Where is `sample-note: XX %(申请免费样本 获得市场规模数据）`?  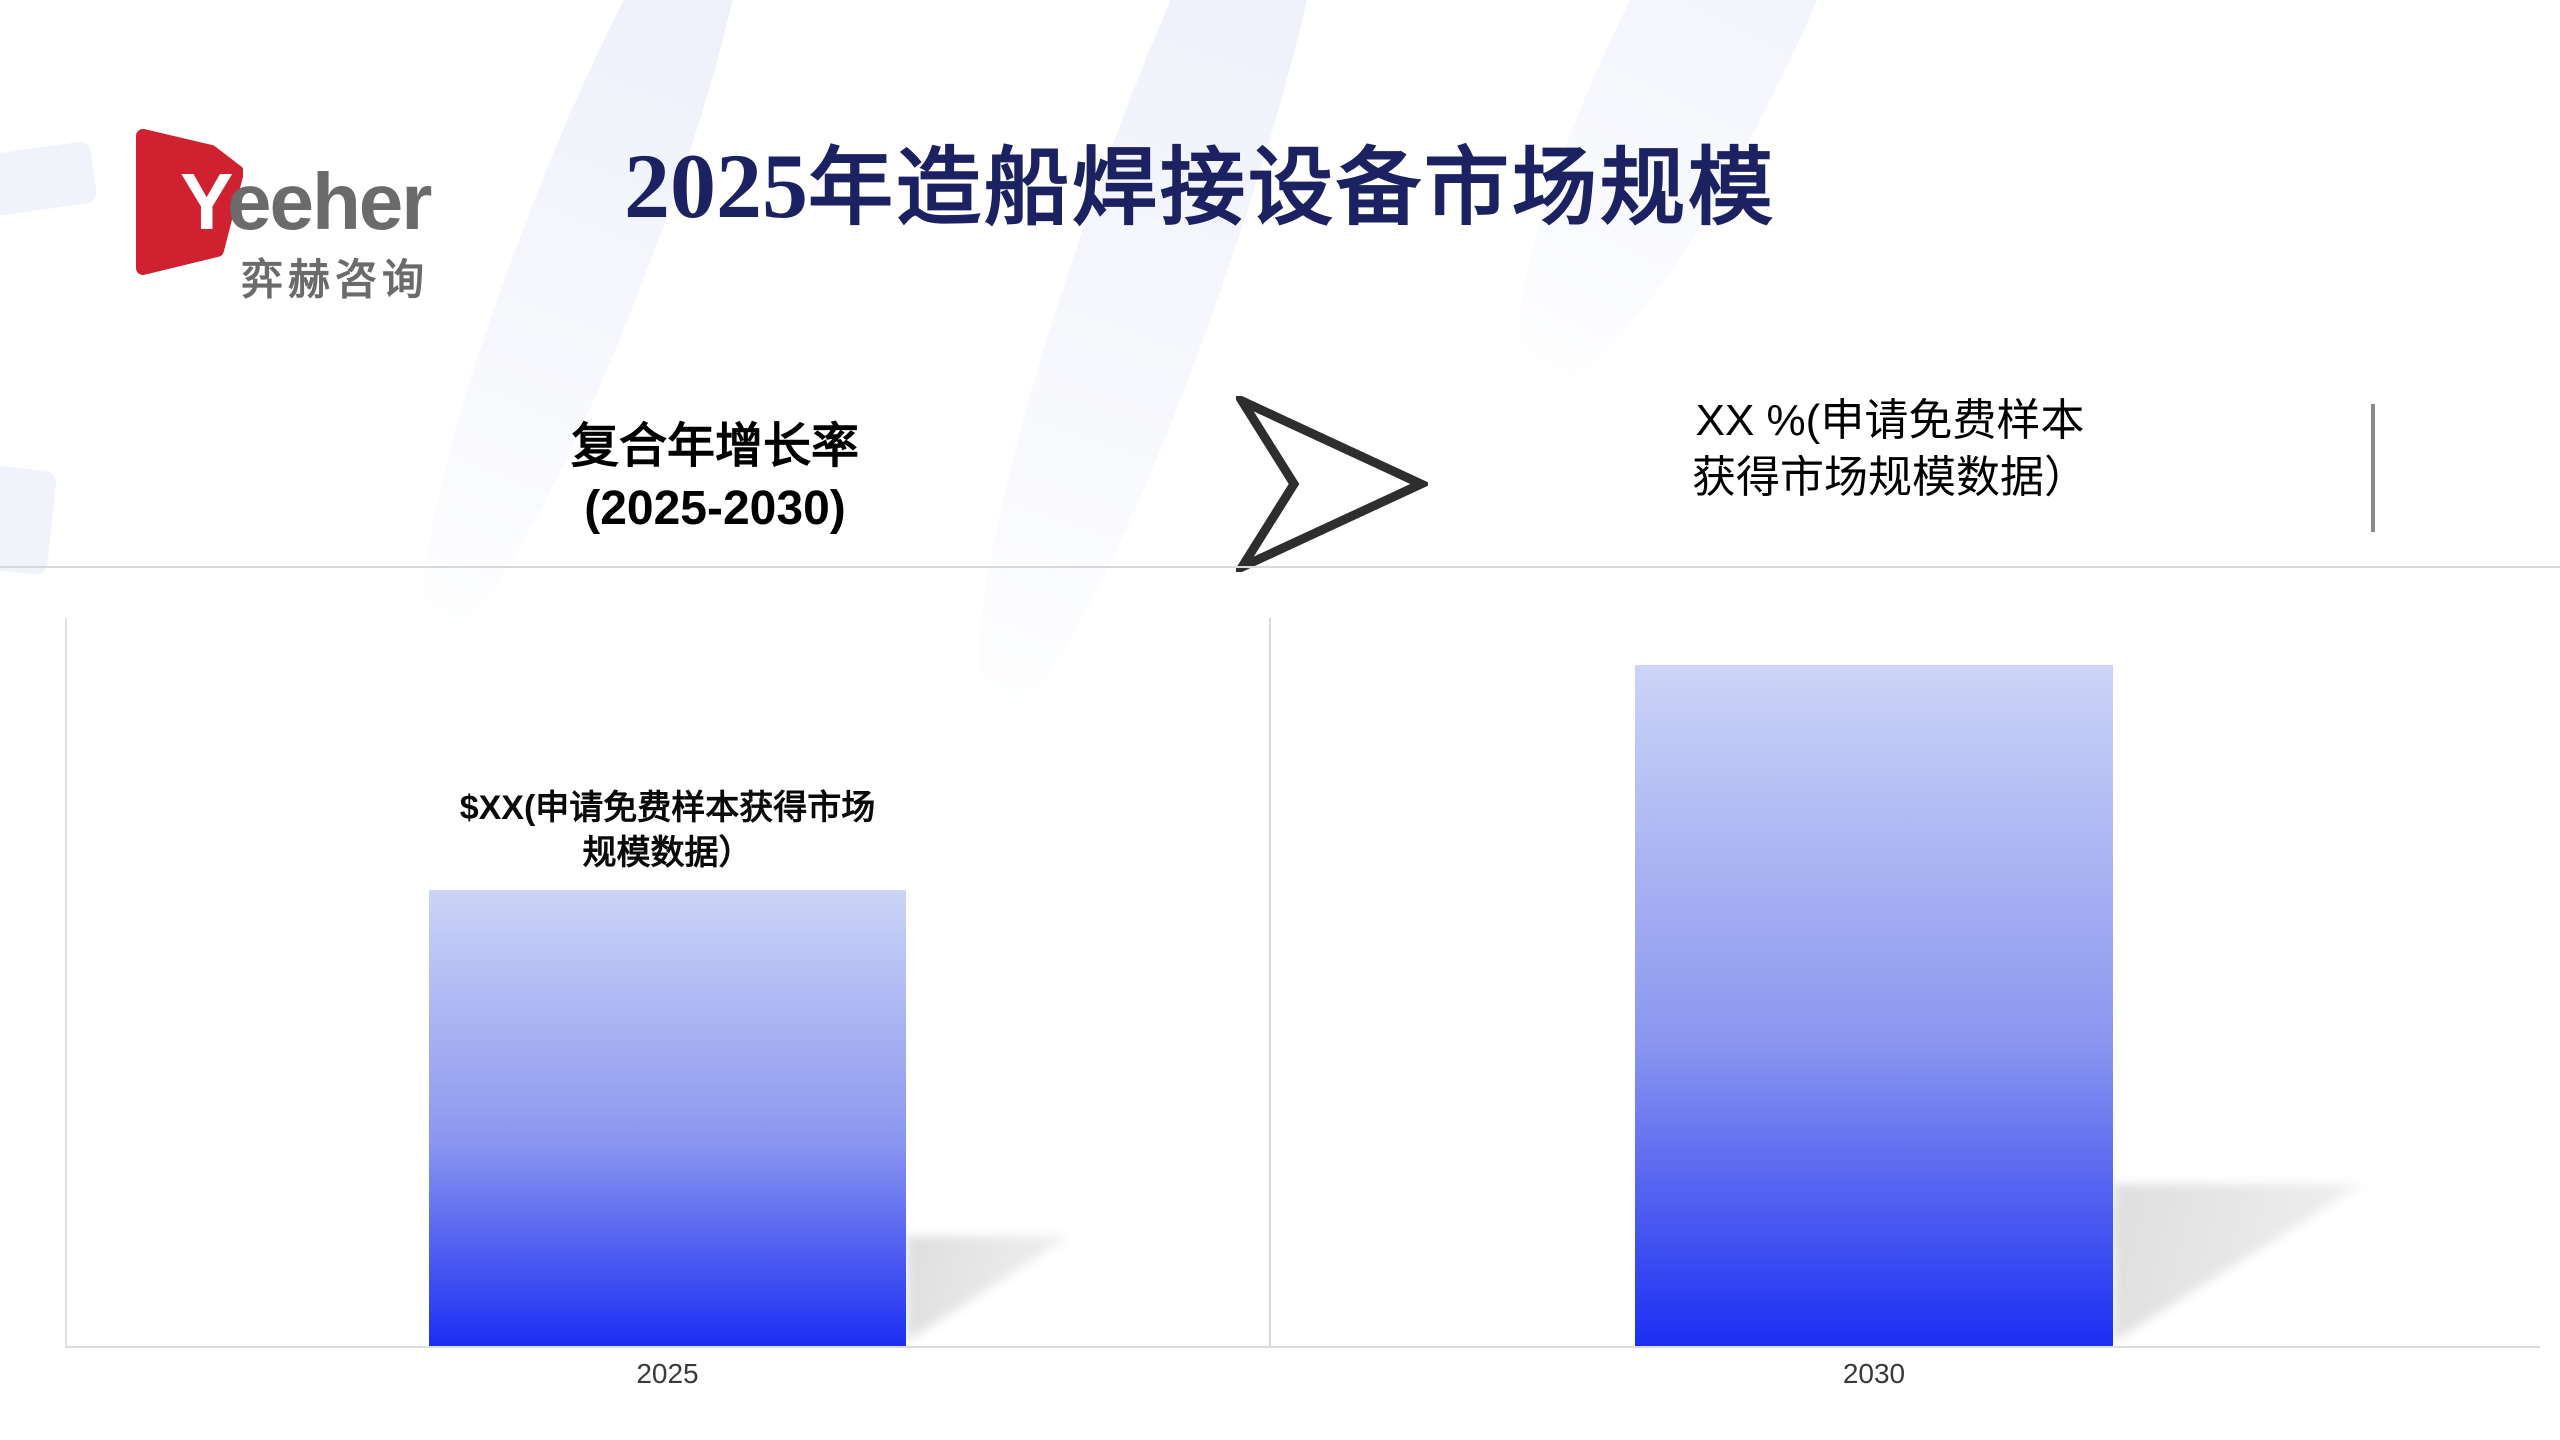 sample-note: XX %(申请免费样本 获得市场规模数据） is located at coordinates (1890, 449).